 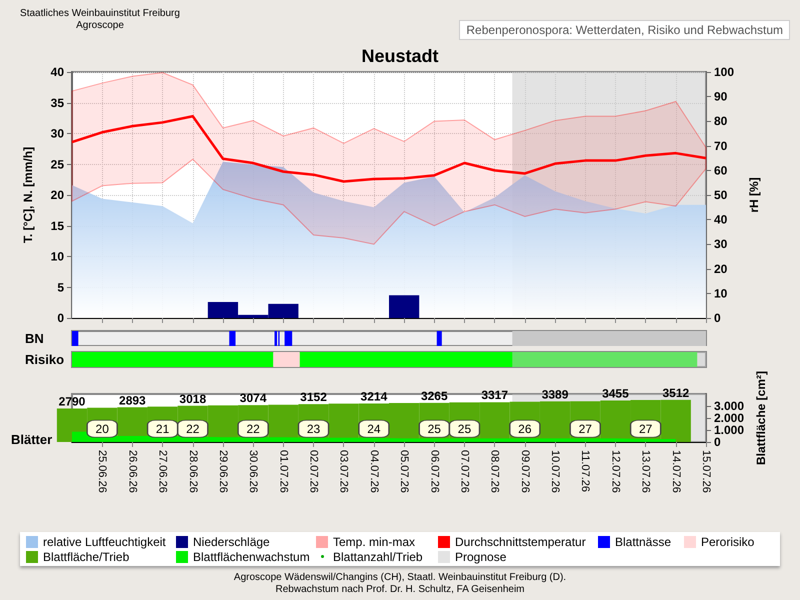 I want to click on x-tick-label: 10.07.26, so click(x=555, y=471).